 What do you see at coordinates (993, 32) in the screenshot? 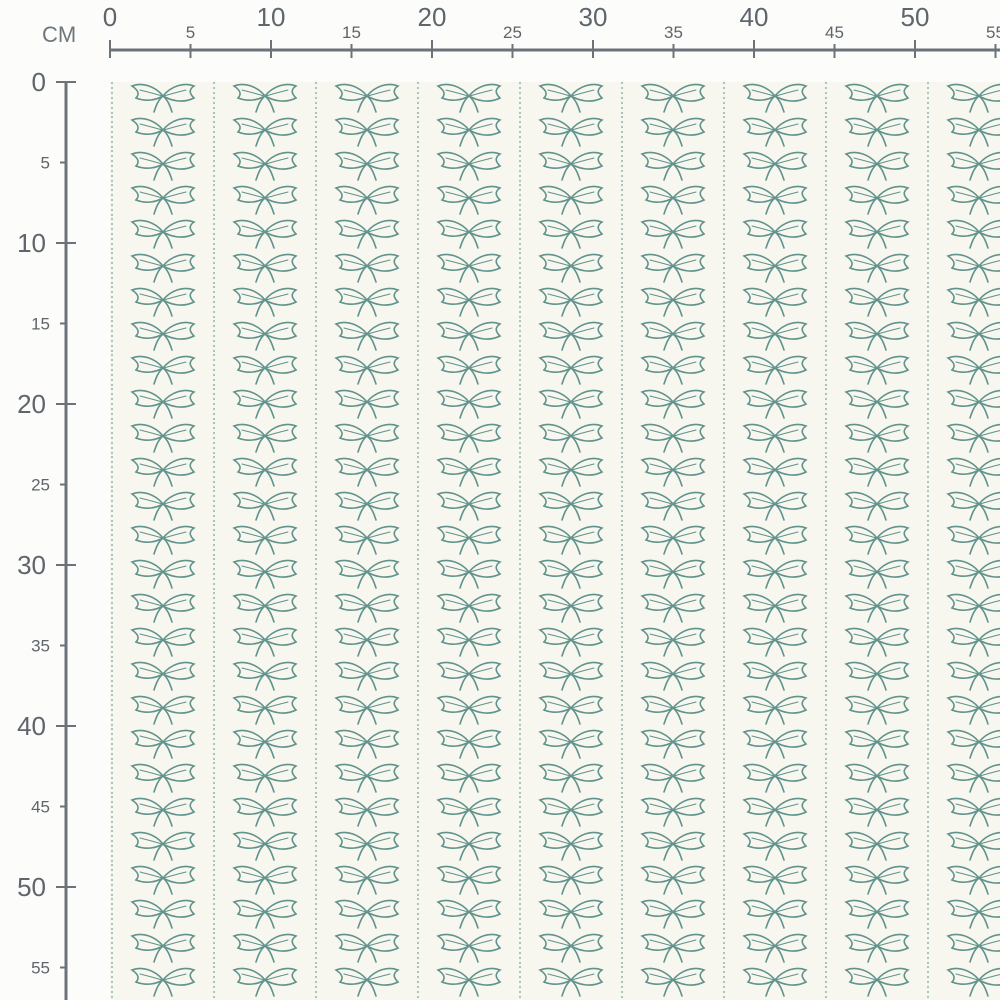
I see `top-tick-label: 55` at bounding box center [993, 32].